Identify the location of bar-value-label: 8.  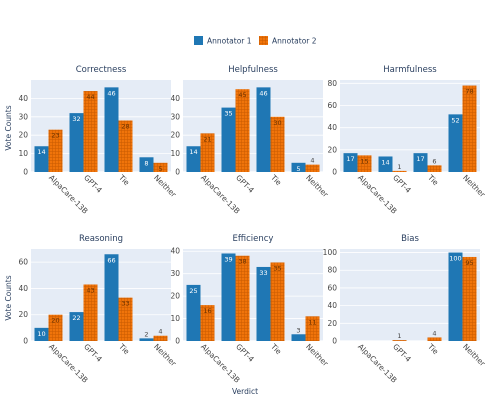
(146, 163).